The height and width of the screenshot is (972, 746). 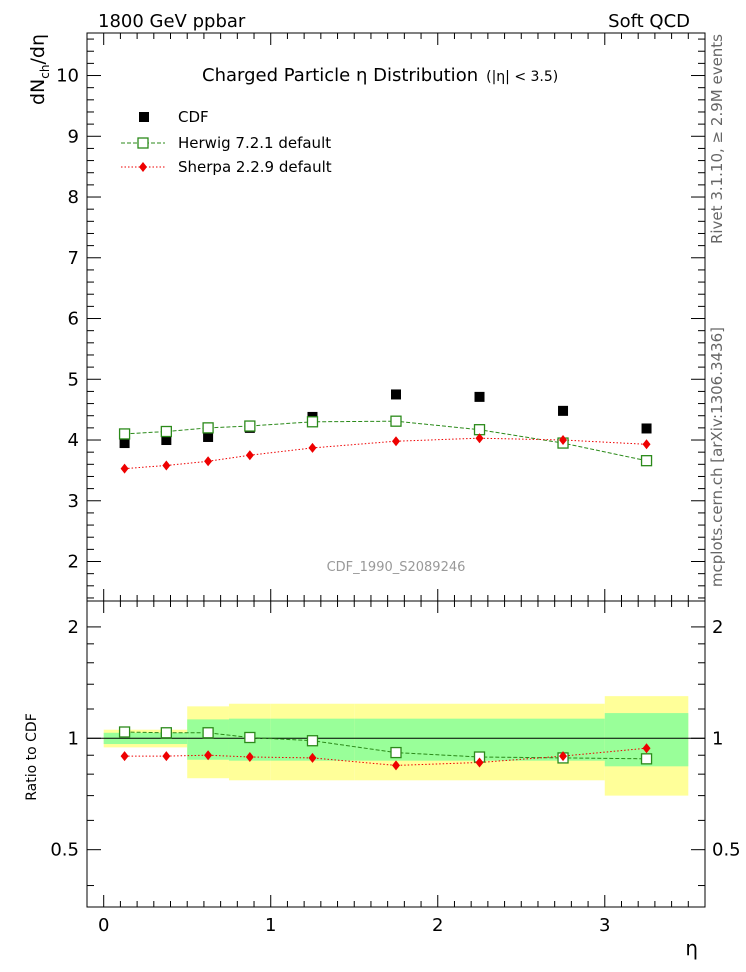 What do you see at coordinates (649, 21) in the screenshot?
I see `header-right: Soft QCD` at bounding box center [649, 21].